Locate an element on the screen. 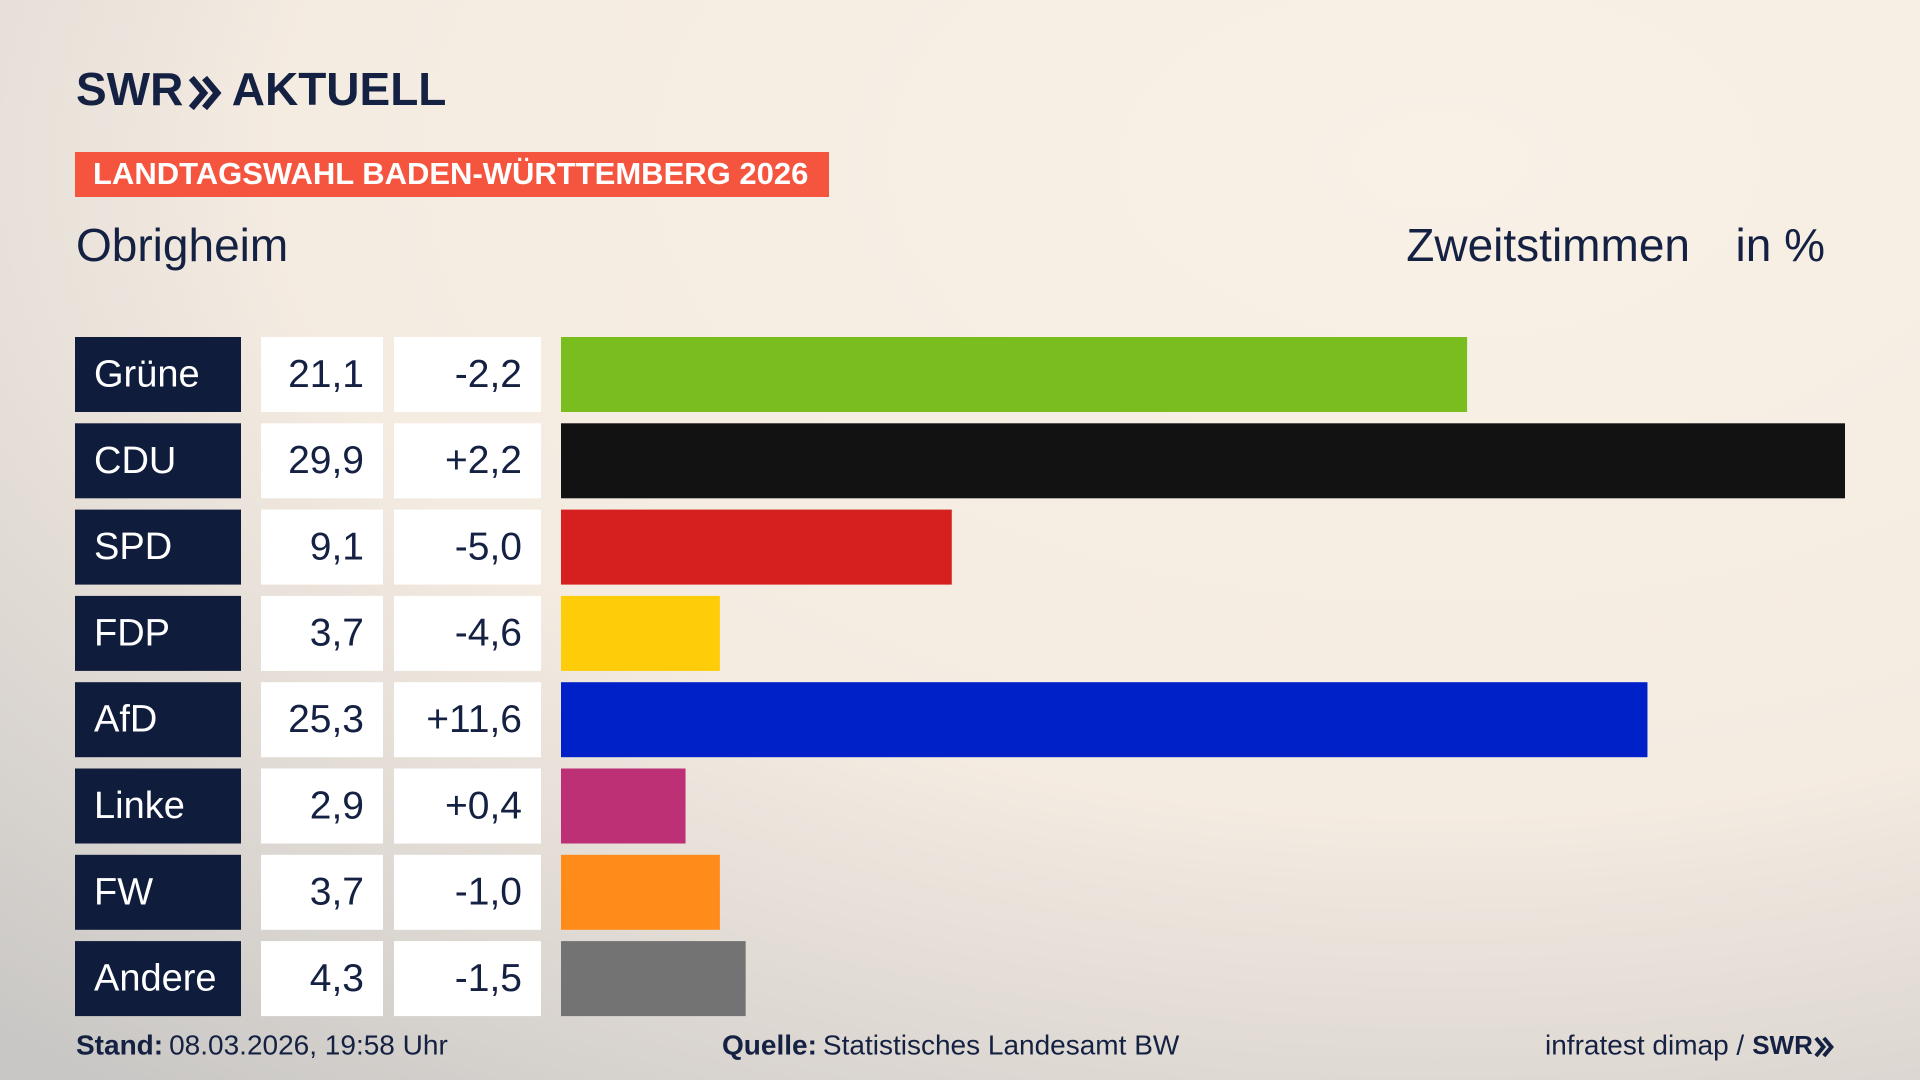 This screenshot has width=1920, height=1080. change-label: -1,5 is located at coordinates (488, 978).